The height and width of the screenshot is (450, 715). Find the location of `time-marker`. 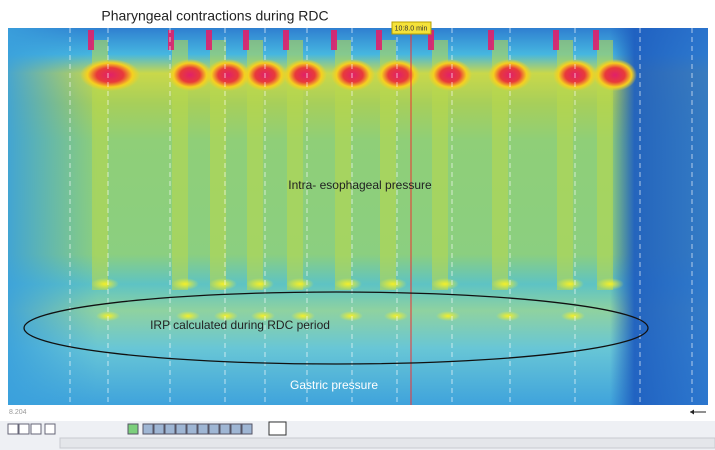

time-marker is located at coordinates (411, 28).